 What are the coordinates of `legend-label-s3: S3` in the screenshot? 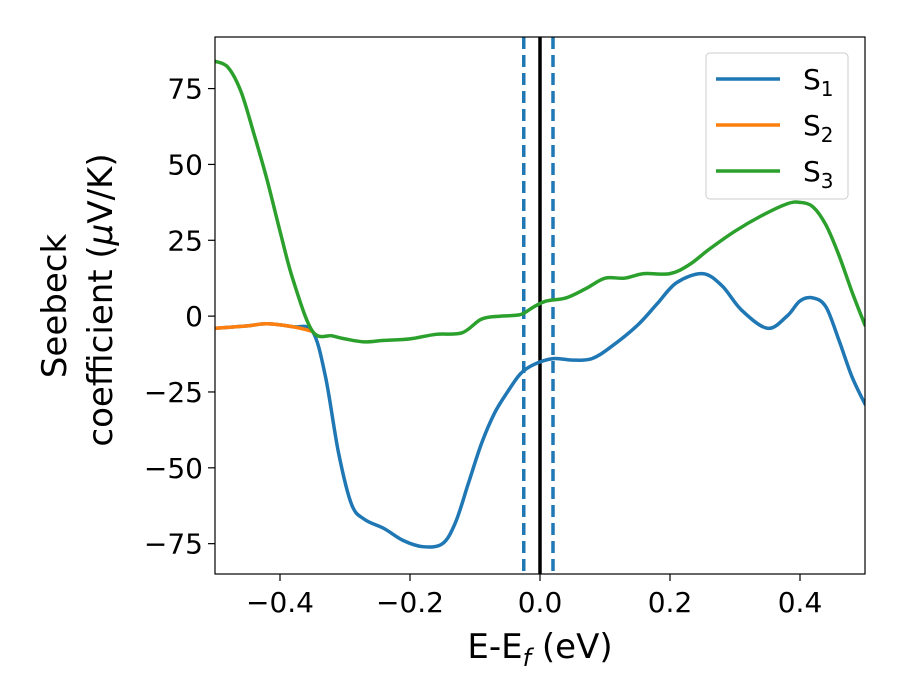 It's located at (818, 174).